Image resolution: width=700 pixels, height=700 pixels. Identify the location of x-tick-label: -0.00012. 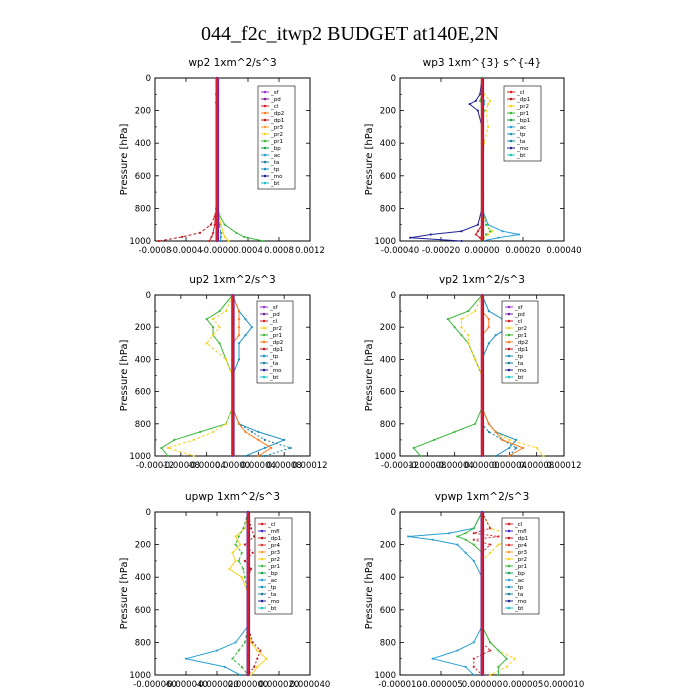
(155, 466).